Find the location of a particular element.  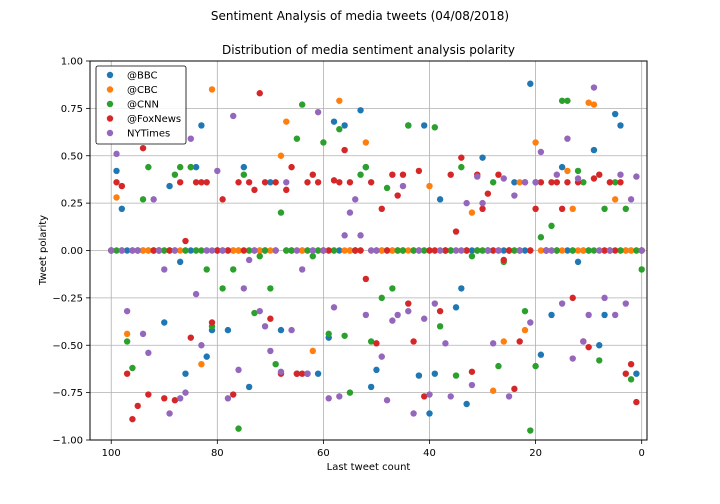

y-axis-label: Tweet polarity is located at coordinates (43, 250).